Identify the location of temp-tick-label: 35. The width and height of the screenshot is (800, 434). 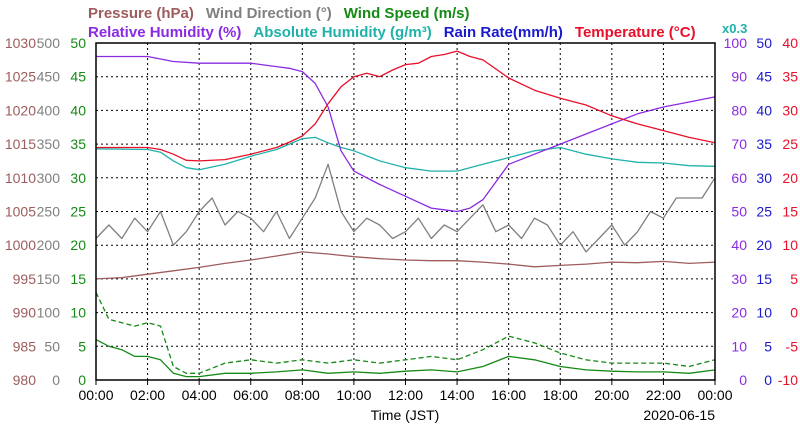
(790, 77).